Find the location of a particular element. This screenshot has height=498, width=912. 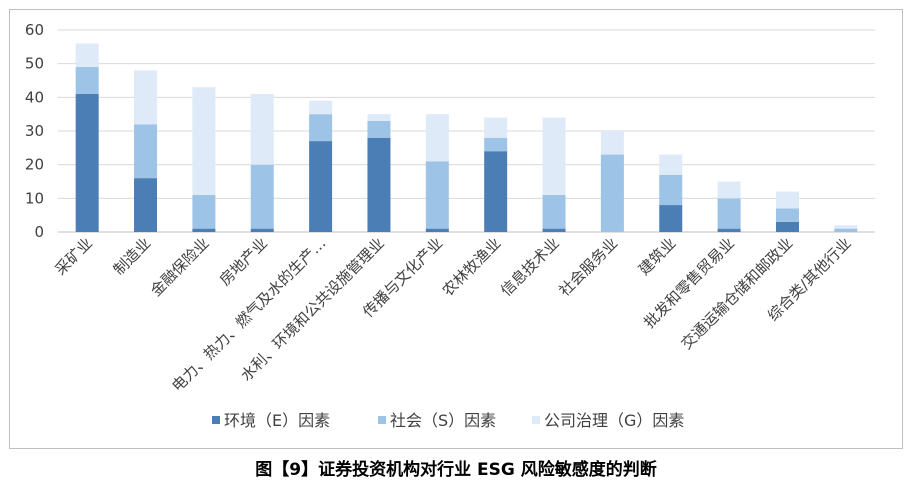

category-label: 房地产业 is located at coordinates (243, 261).